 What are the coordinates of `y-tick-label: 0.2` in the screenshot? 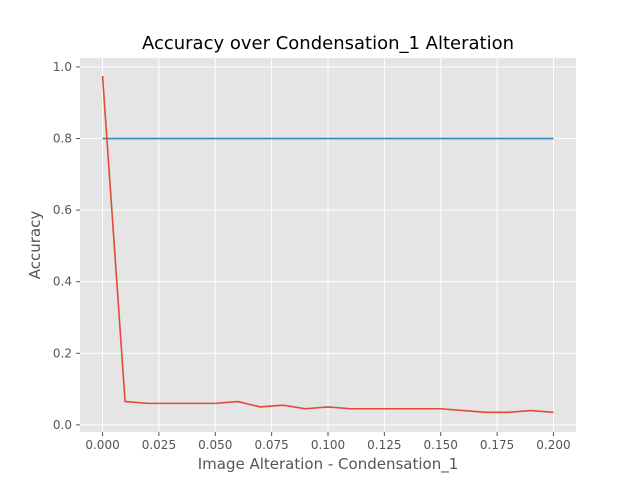 It's located at (62, 353).